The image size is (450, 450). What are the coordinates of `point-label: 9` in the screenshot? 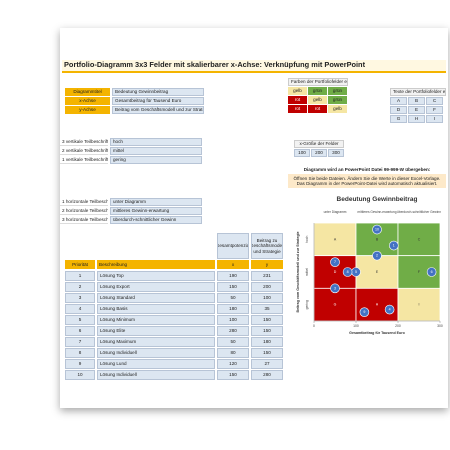 It's located at (364, 312).